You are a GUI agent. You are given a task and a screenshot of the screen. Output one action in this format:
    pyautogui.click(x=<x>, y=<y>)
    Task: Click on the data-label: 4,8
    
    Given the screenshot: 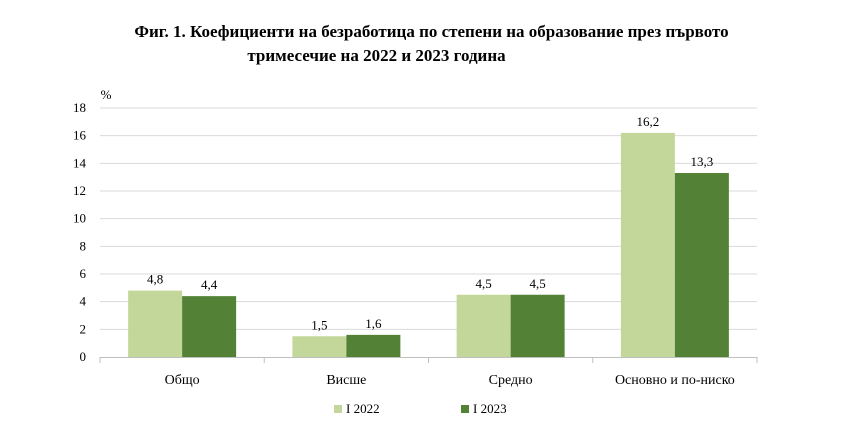 What is the action you would take?
    pyautogui.click(x=155, y=279)
    